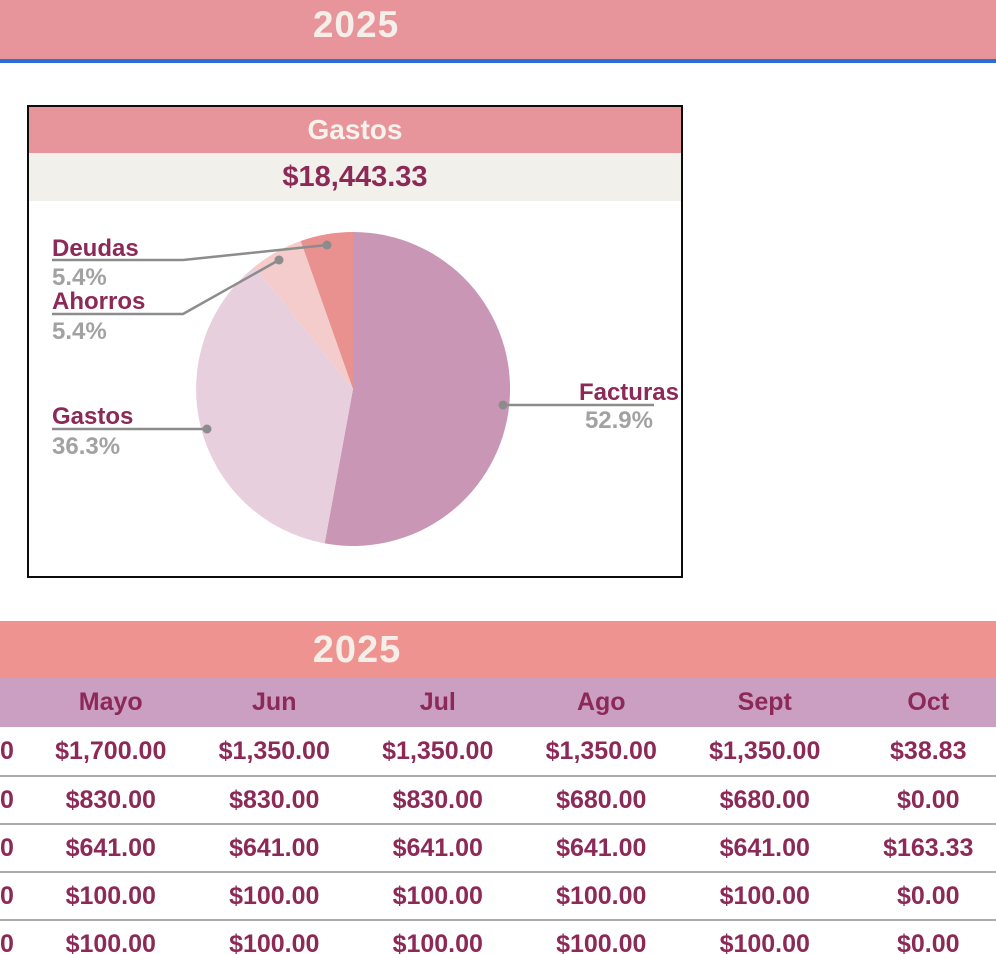 This screenshot has width=996, height=954. Describe the element at coordinates (95, 248) in the screenshot. I see `slice-label-deudas: Deudas` at that location.